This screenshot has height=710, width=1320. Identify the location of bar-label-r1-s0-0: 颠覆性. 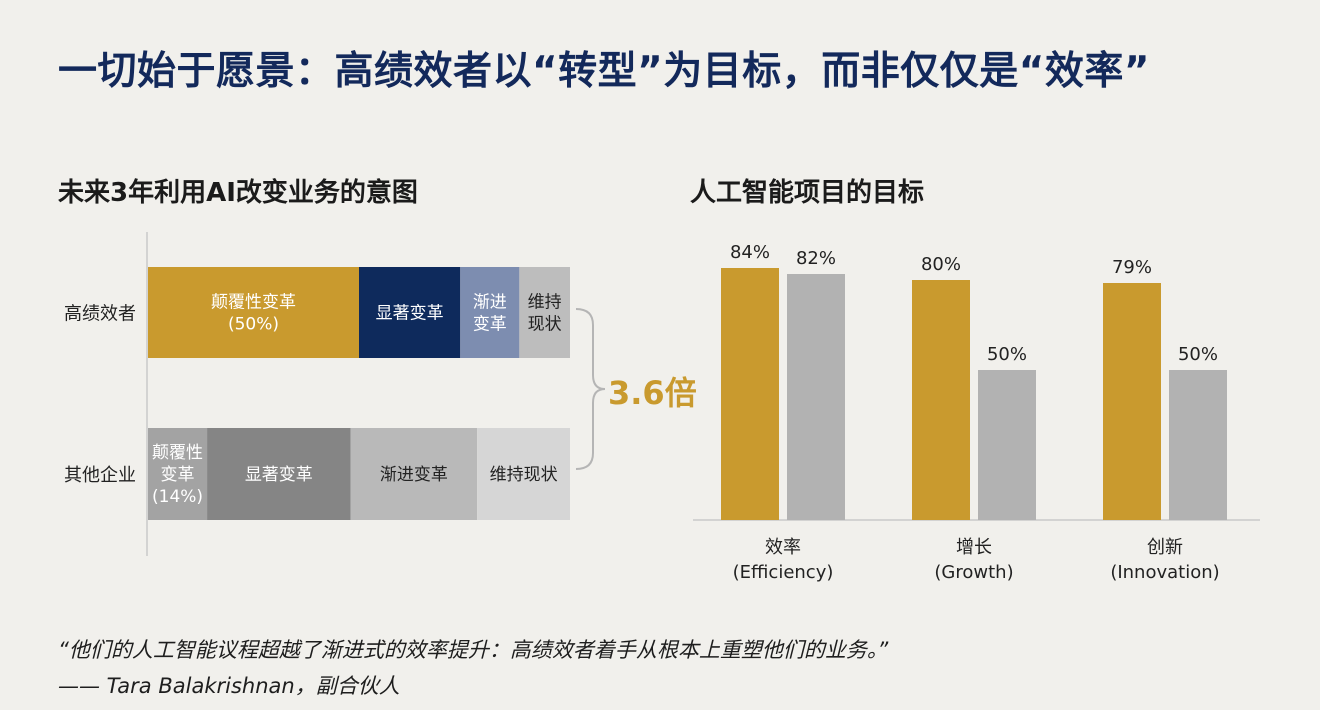
(177, 453).